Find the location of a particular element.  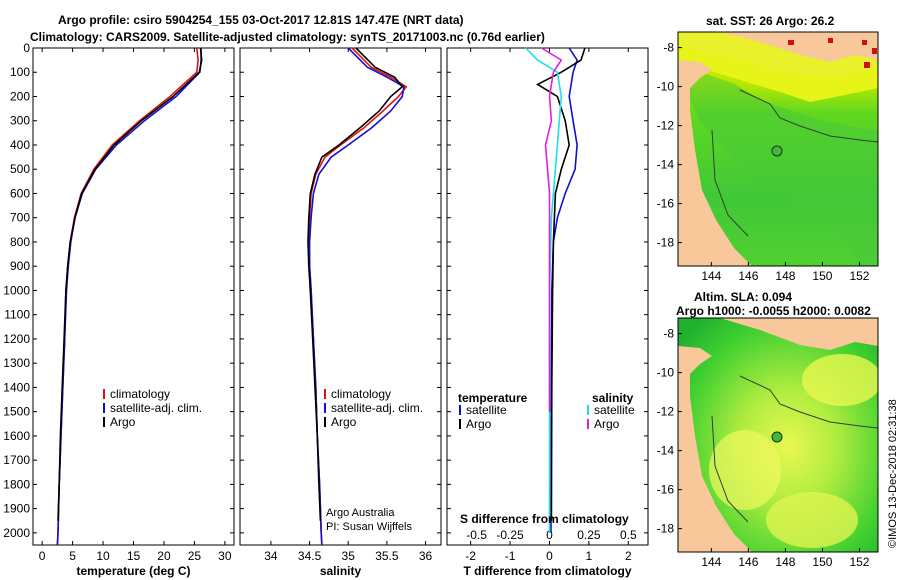

x-tick-label: 5 is located at coordinates (72, 556).